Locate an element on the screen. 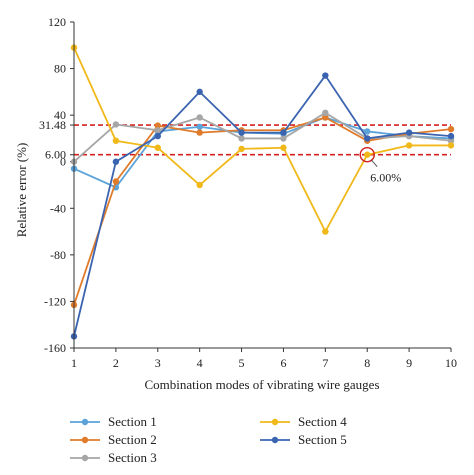 This screenshot has height=475, width=474. y-tick-label: 120 is located at coordinates (57, 22).